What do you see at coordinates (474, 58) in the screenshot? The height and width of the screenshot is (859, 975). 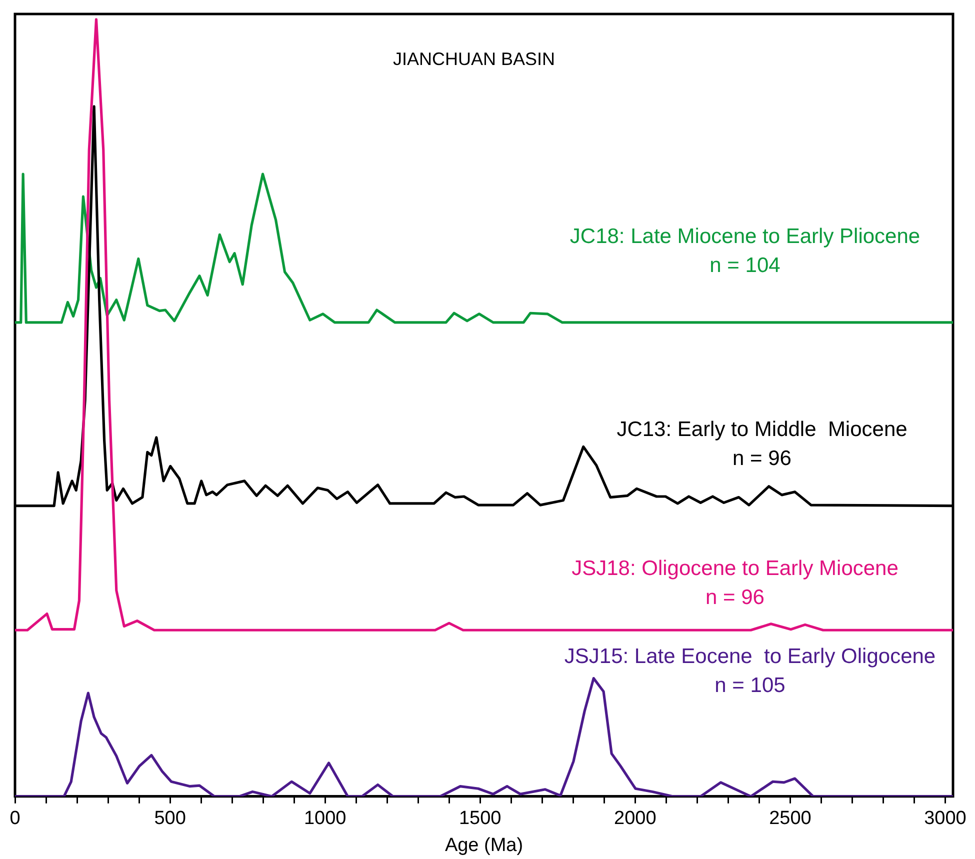 I see `text: JIANCHUAN BASIN` at bounding box center [474, 58].